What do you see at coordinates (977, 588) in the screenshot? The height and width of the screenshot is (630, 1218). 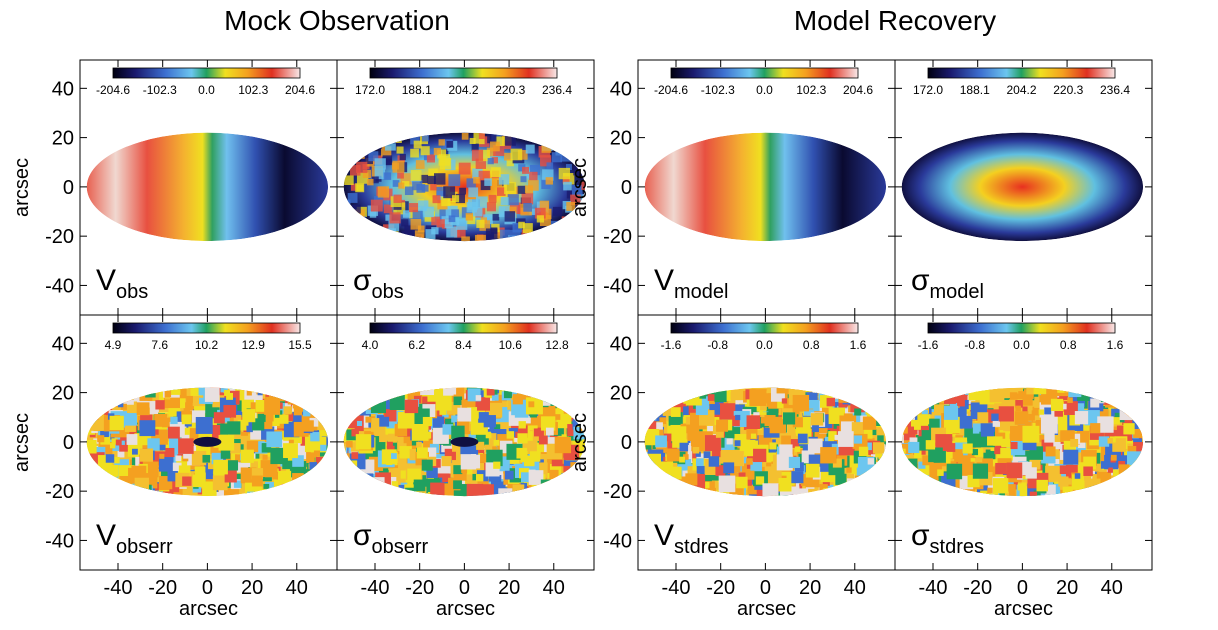 I see `x-tick-label: -20` at bounding box center [977, 588].